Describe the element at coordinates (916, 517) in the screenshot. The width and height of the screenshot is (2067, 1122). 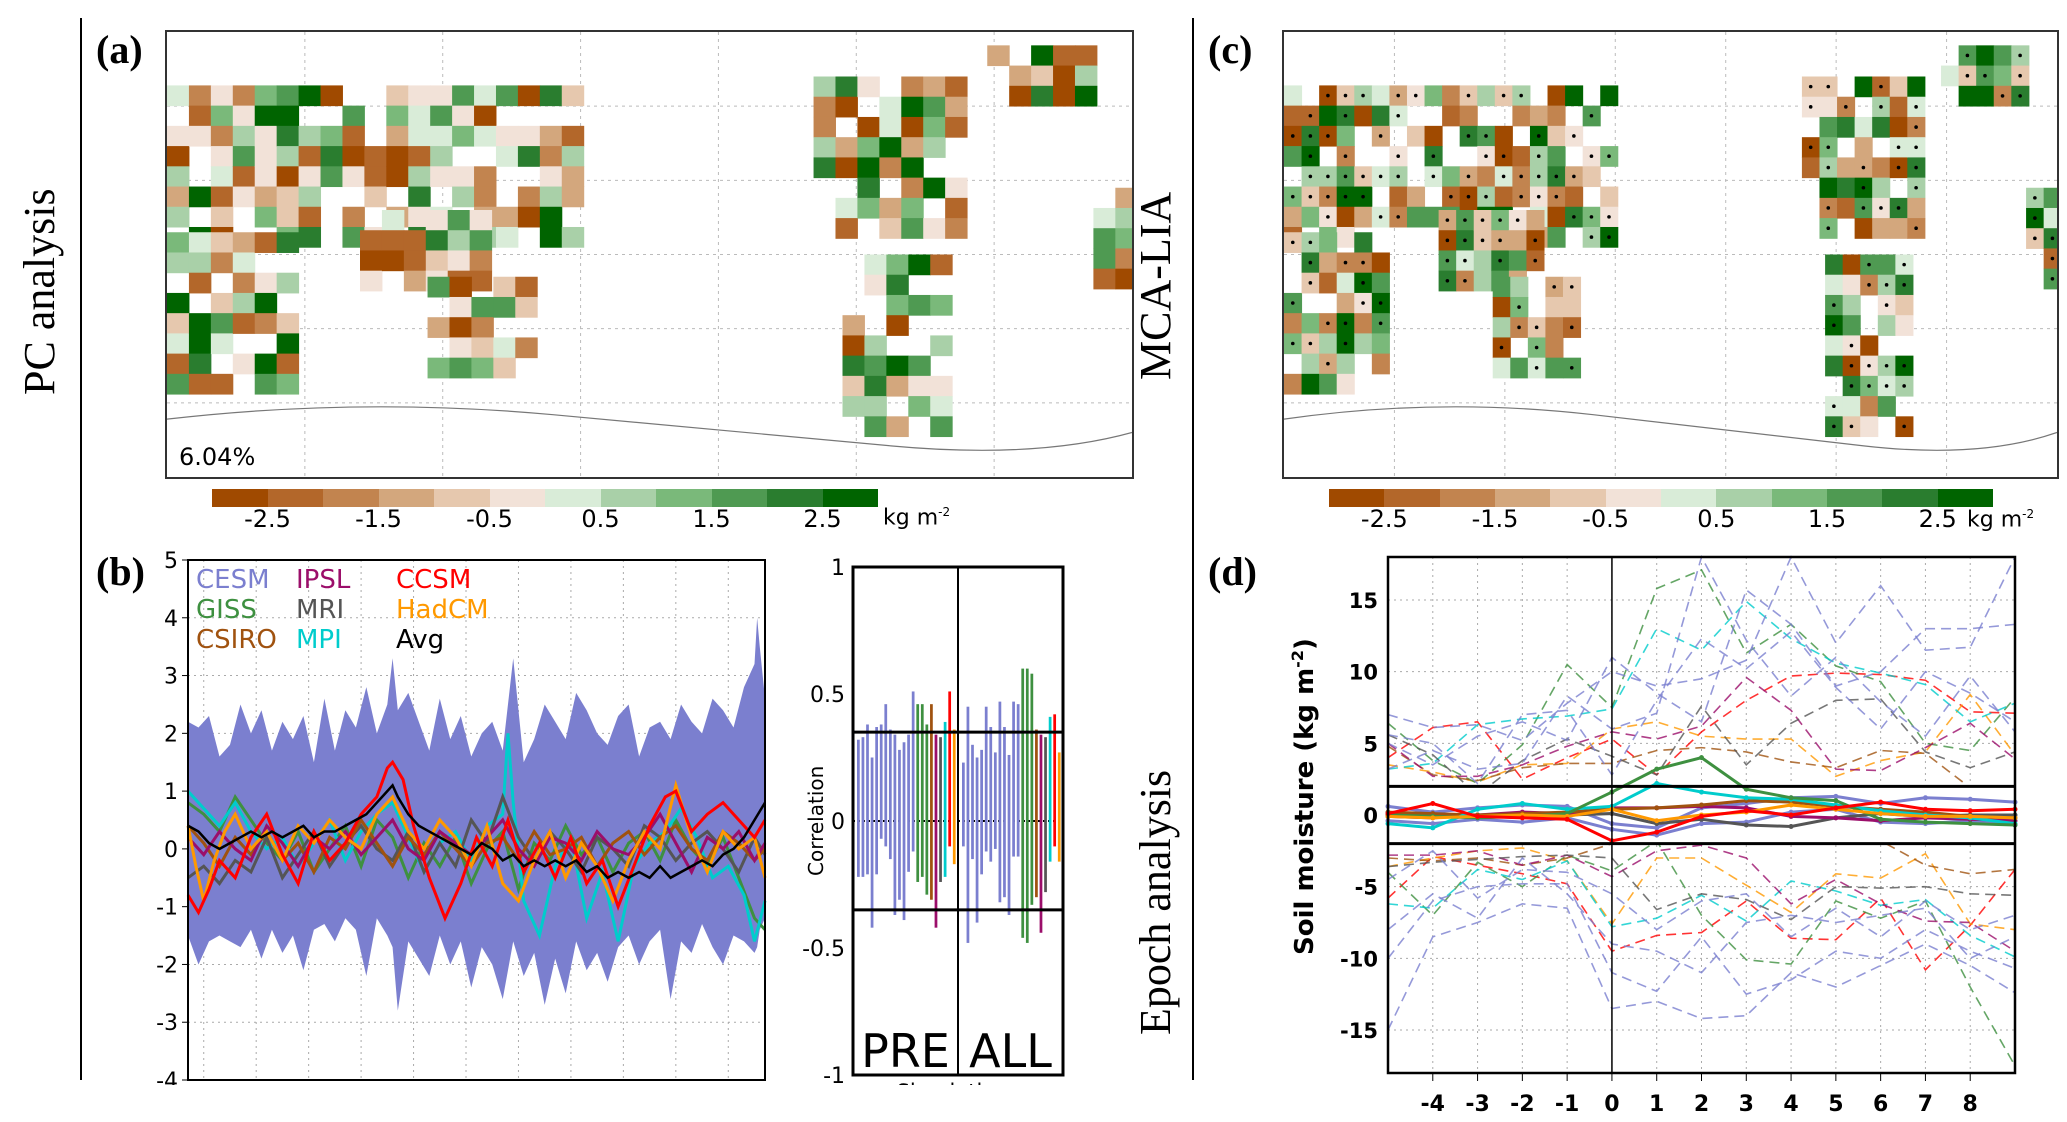
I see `colorbar-a-unit: kg m-2` at that location.